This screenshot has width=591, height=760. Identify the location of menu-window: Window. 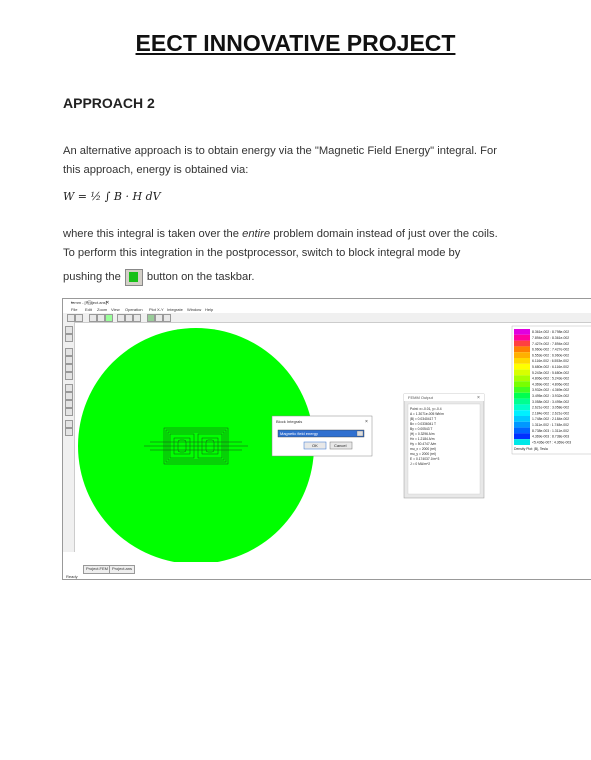
(194, 309).